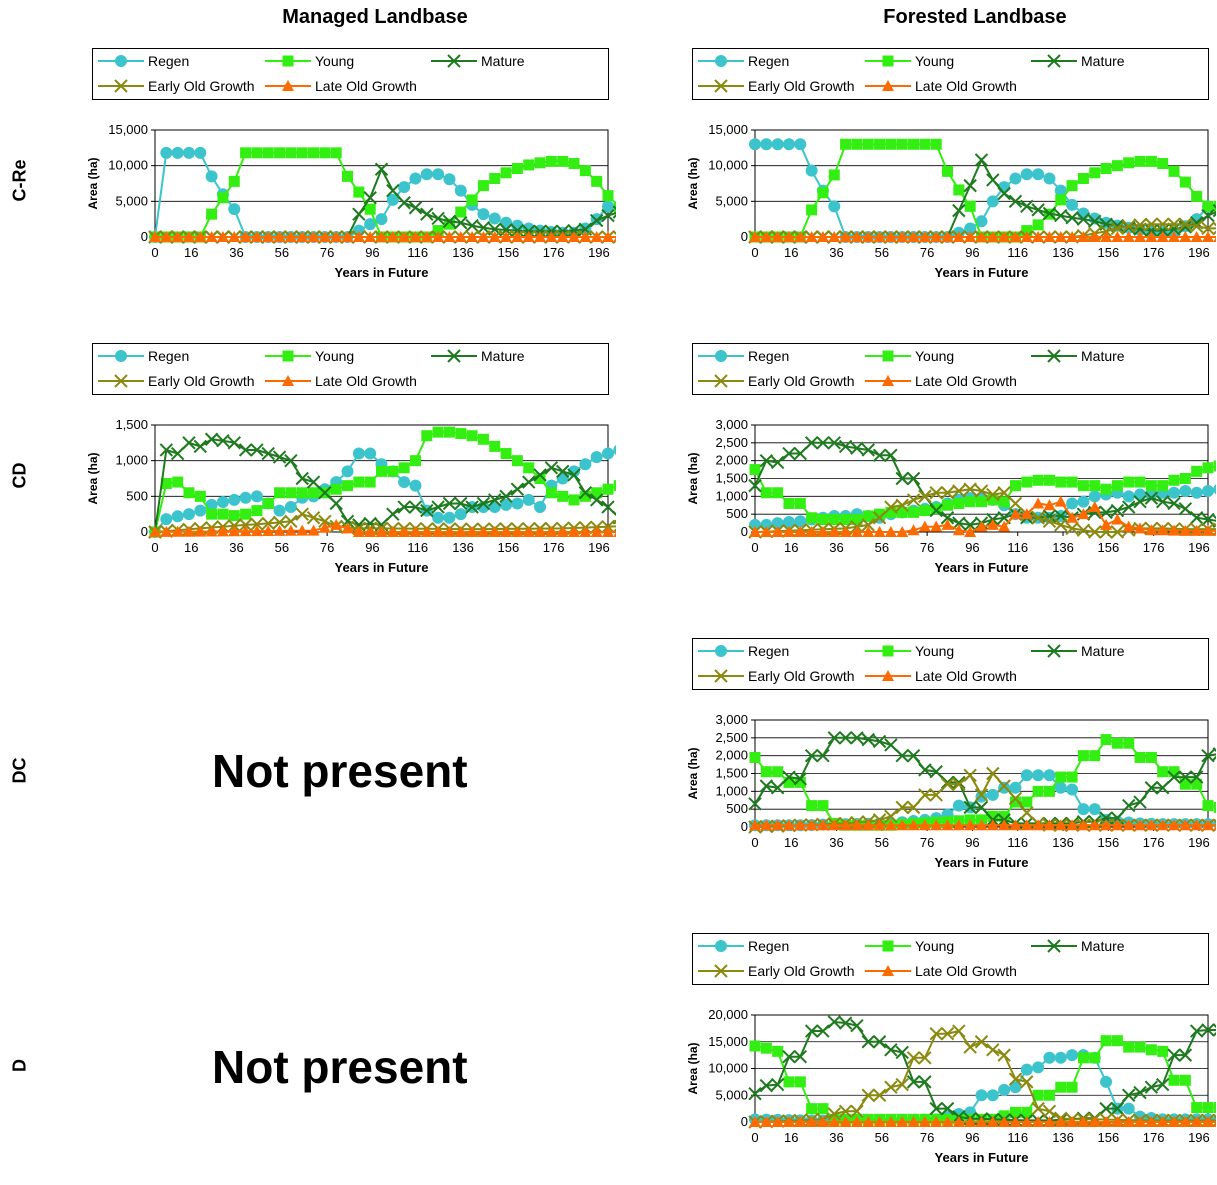  Describe the element at coordinates (20, 771) in the screenshot. I see `row-label-dc: DC` at that location.